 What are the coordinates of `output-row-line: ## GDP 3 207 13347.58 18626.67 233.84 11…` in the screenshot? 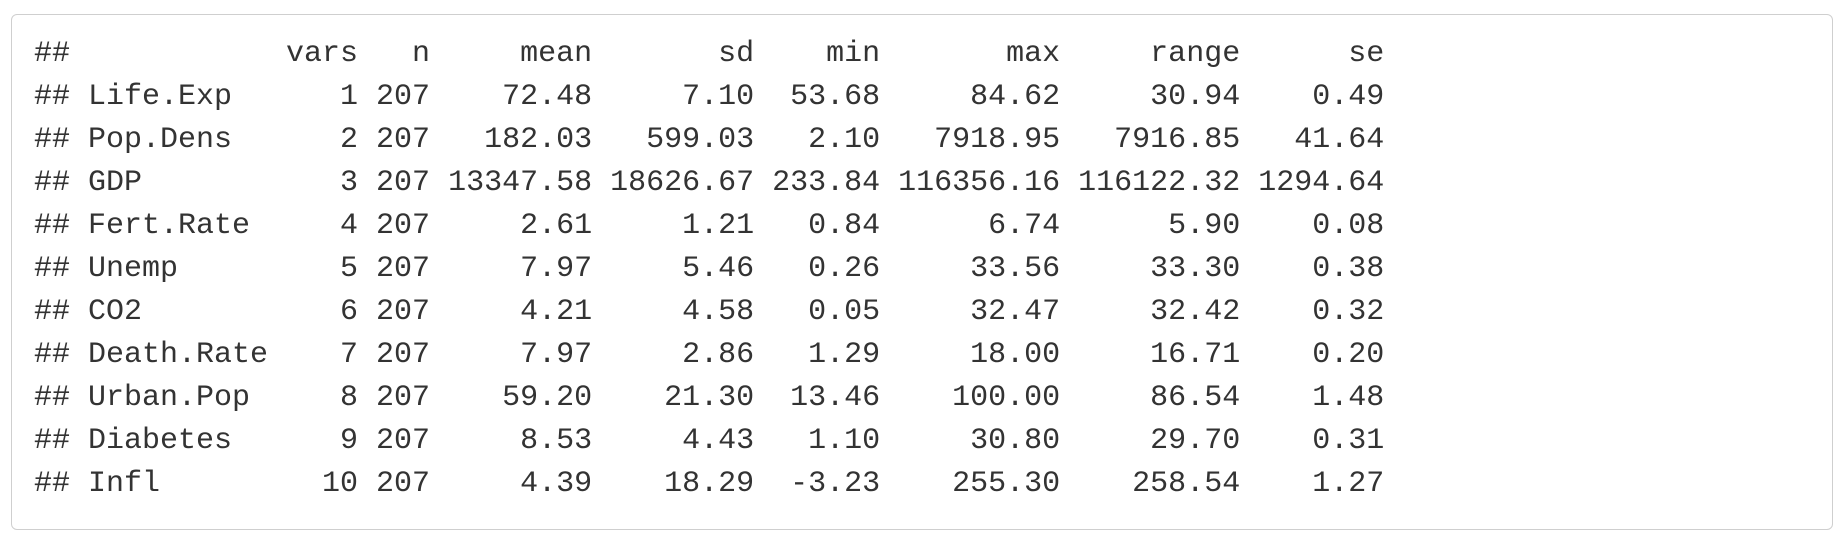 It's located at (709, 183).